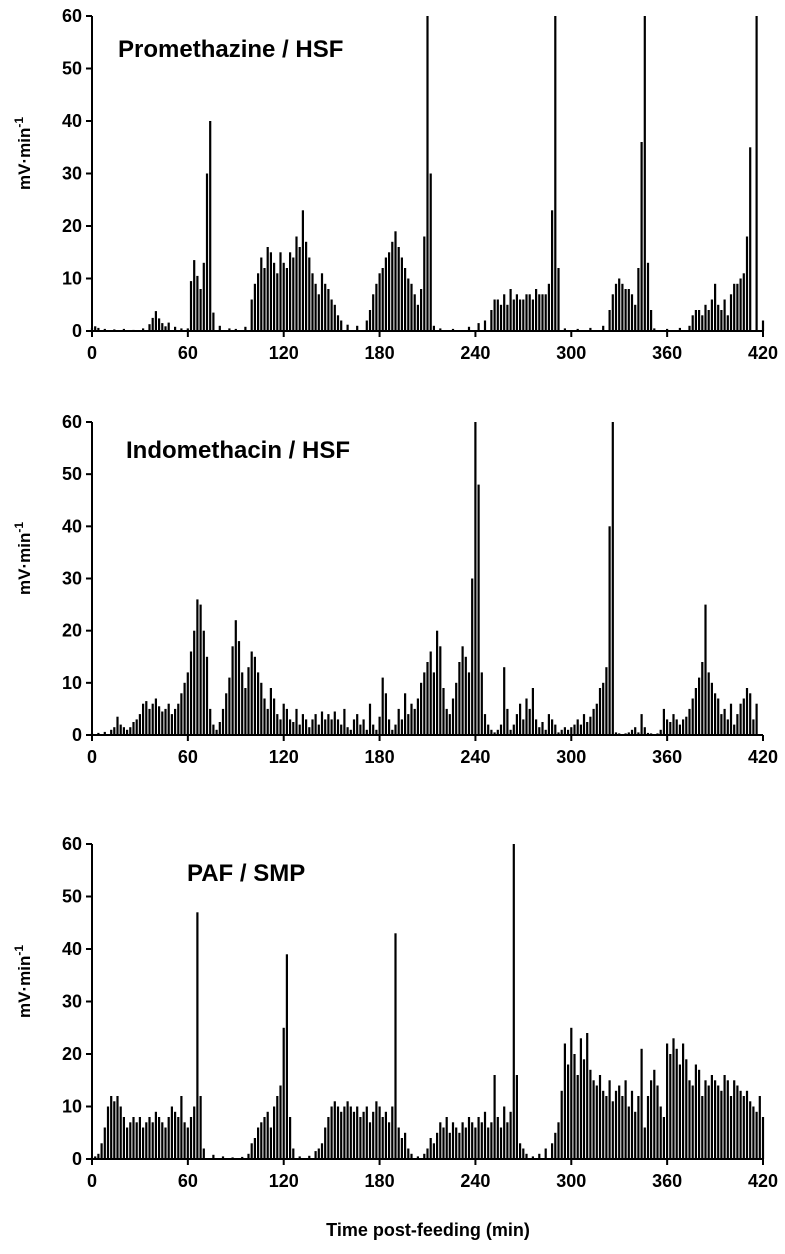 This screenshot has width=785, height=1254. What do you see at coordinates (284, 353) in the screenshot?
I see `x-tick-label: 120` at bounding box center [284, 353].